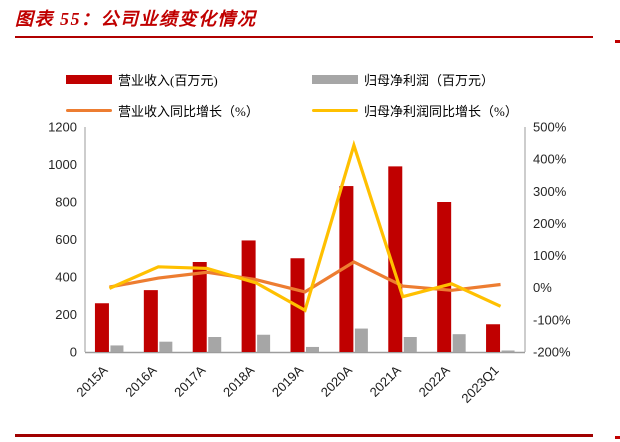 This screenshot has width=620, height=442. I want to click on left-axis-tick: 200, so click(66, 314).